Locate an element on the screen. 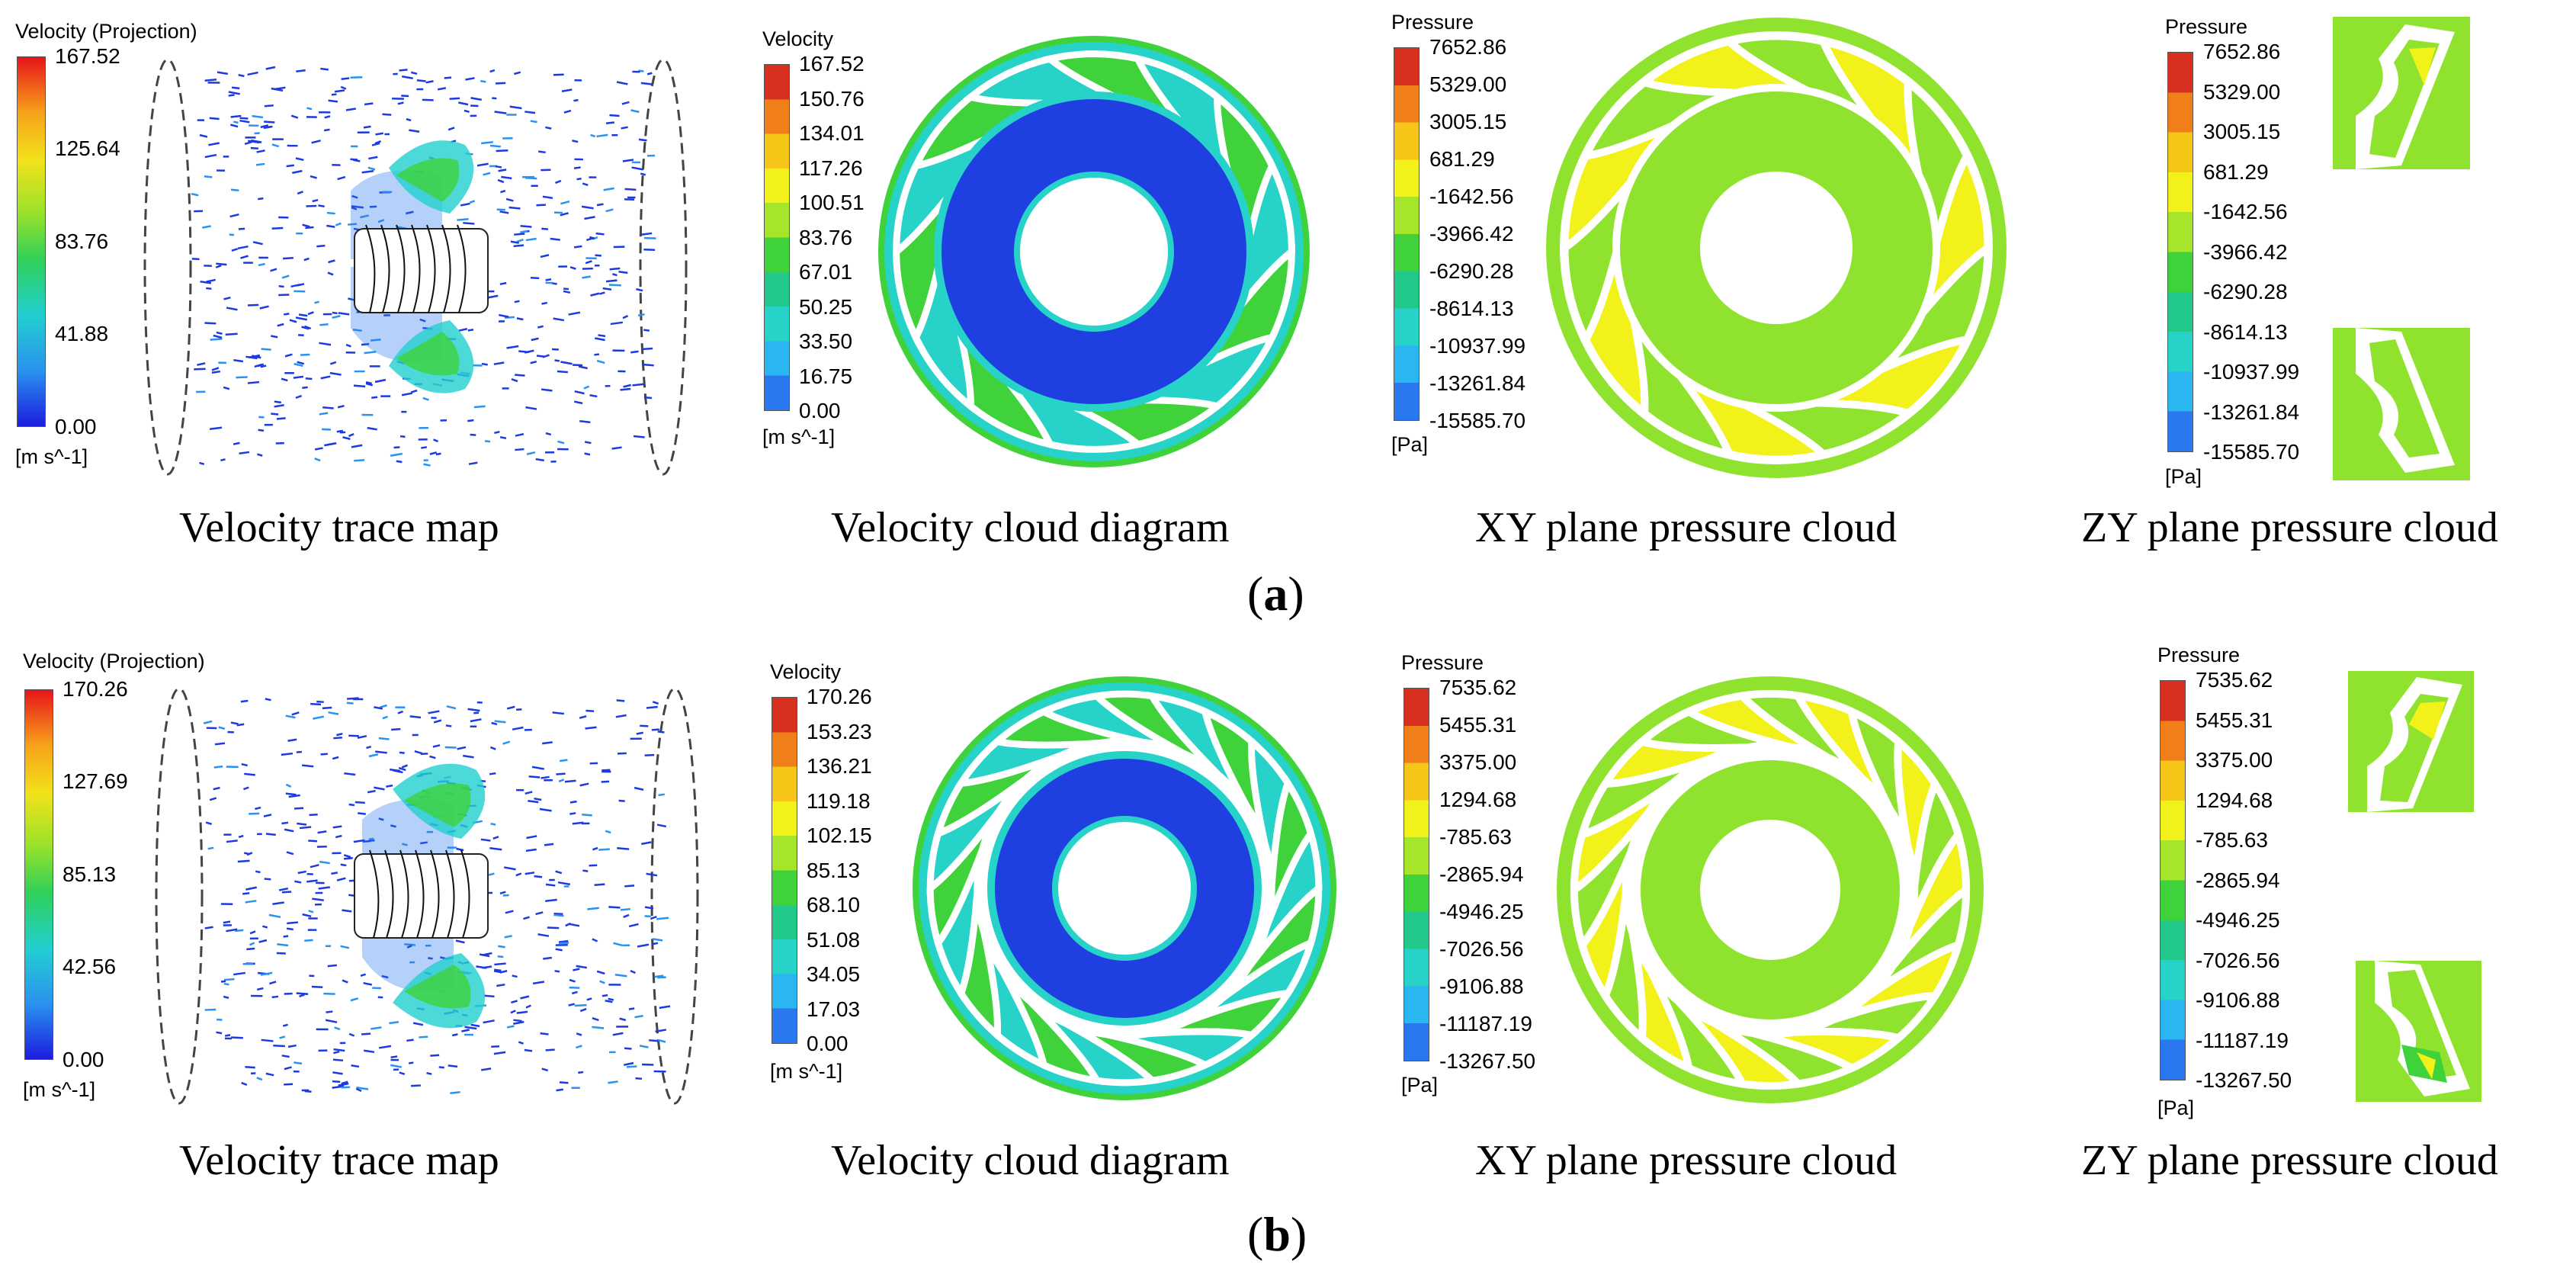 This screenshot has width=2576, height=1281. velocity-legend-unit: [m s^-1] is located at coordinates (806, 1071).